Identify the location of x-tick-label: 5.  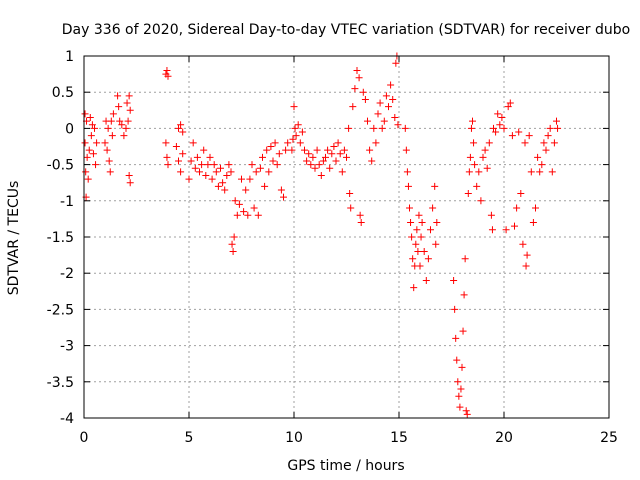
(189, 438).